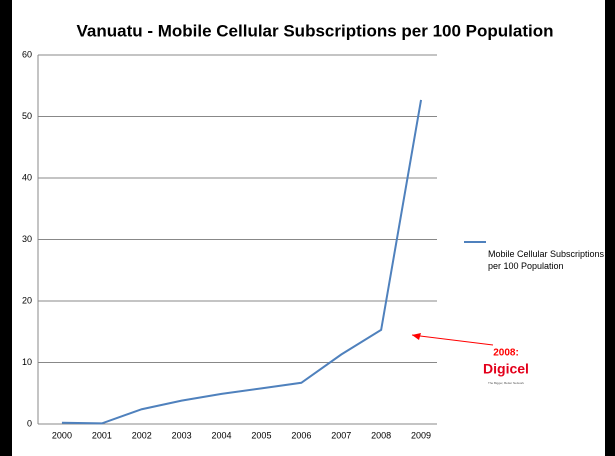 This screenshot has width=615, height=456. Describe the element at coordinates (341, 435) in the screenshot. I see `x-tick-label: 2007` at that location.